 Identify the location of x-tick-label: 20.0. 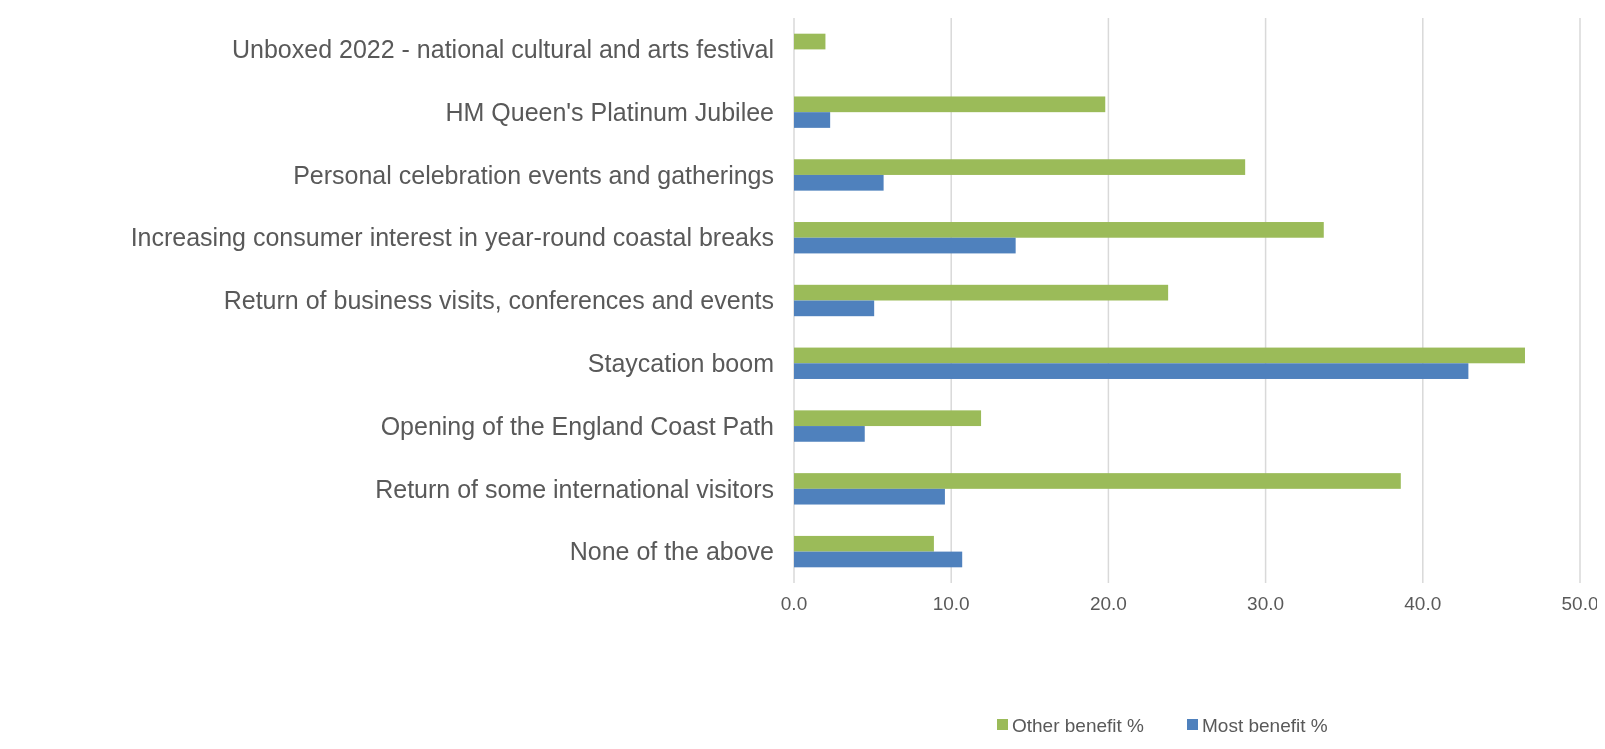
(1108, 603).